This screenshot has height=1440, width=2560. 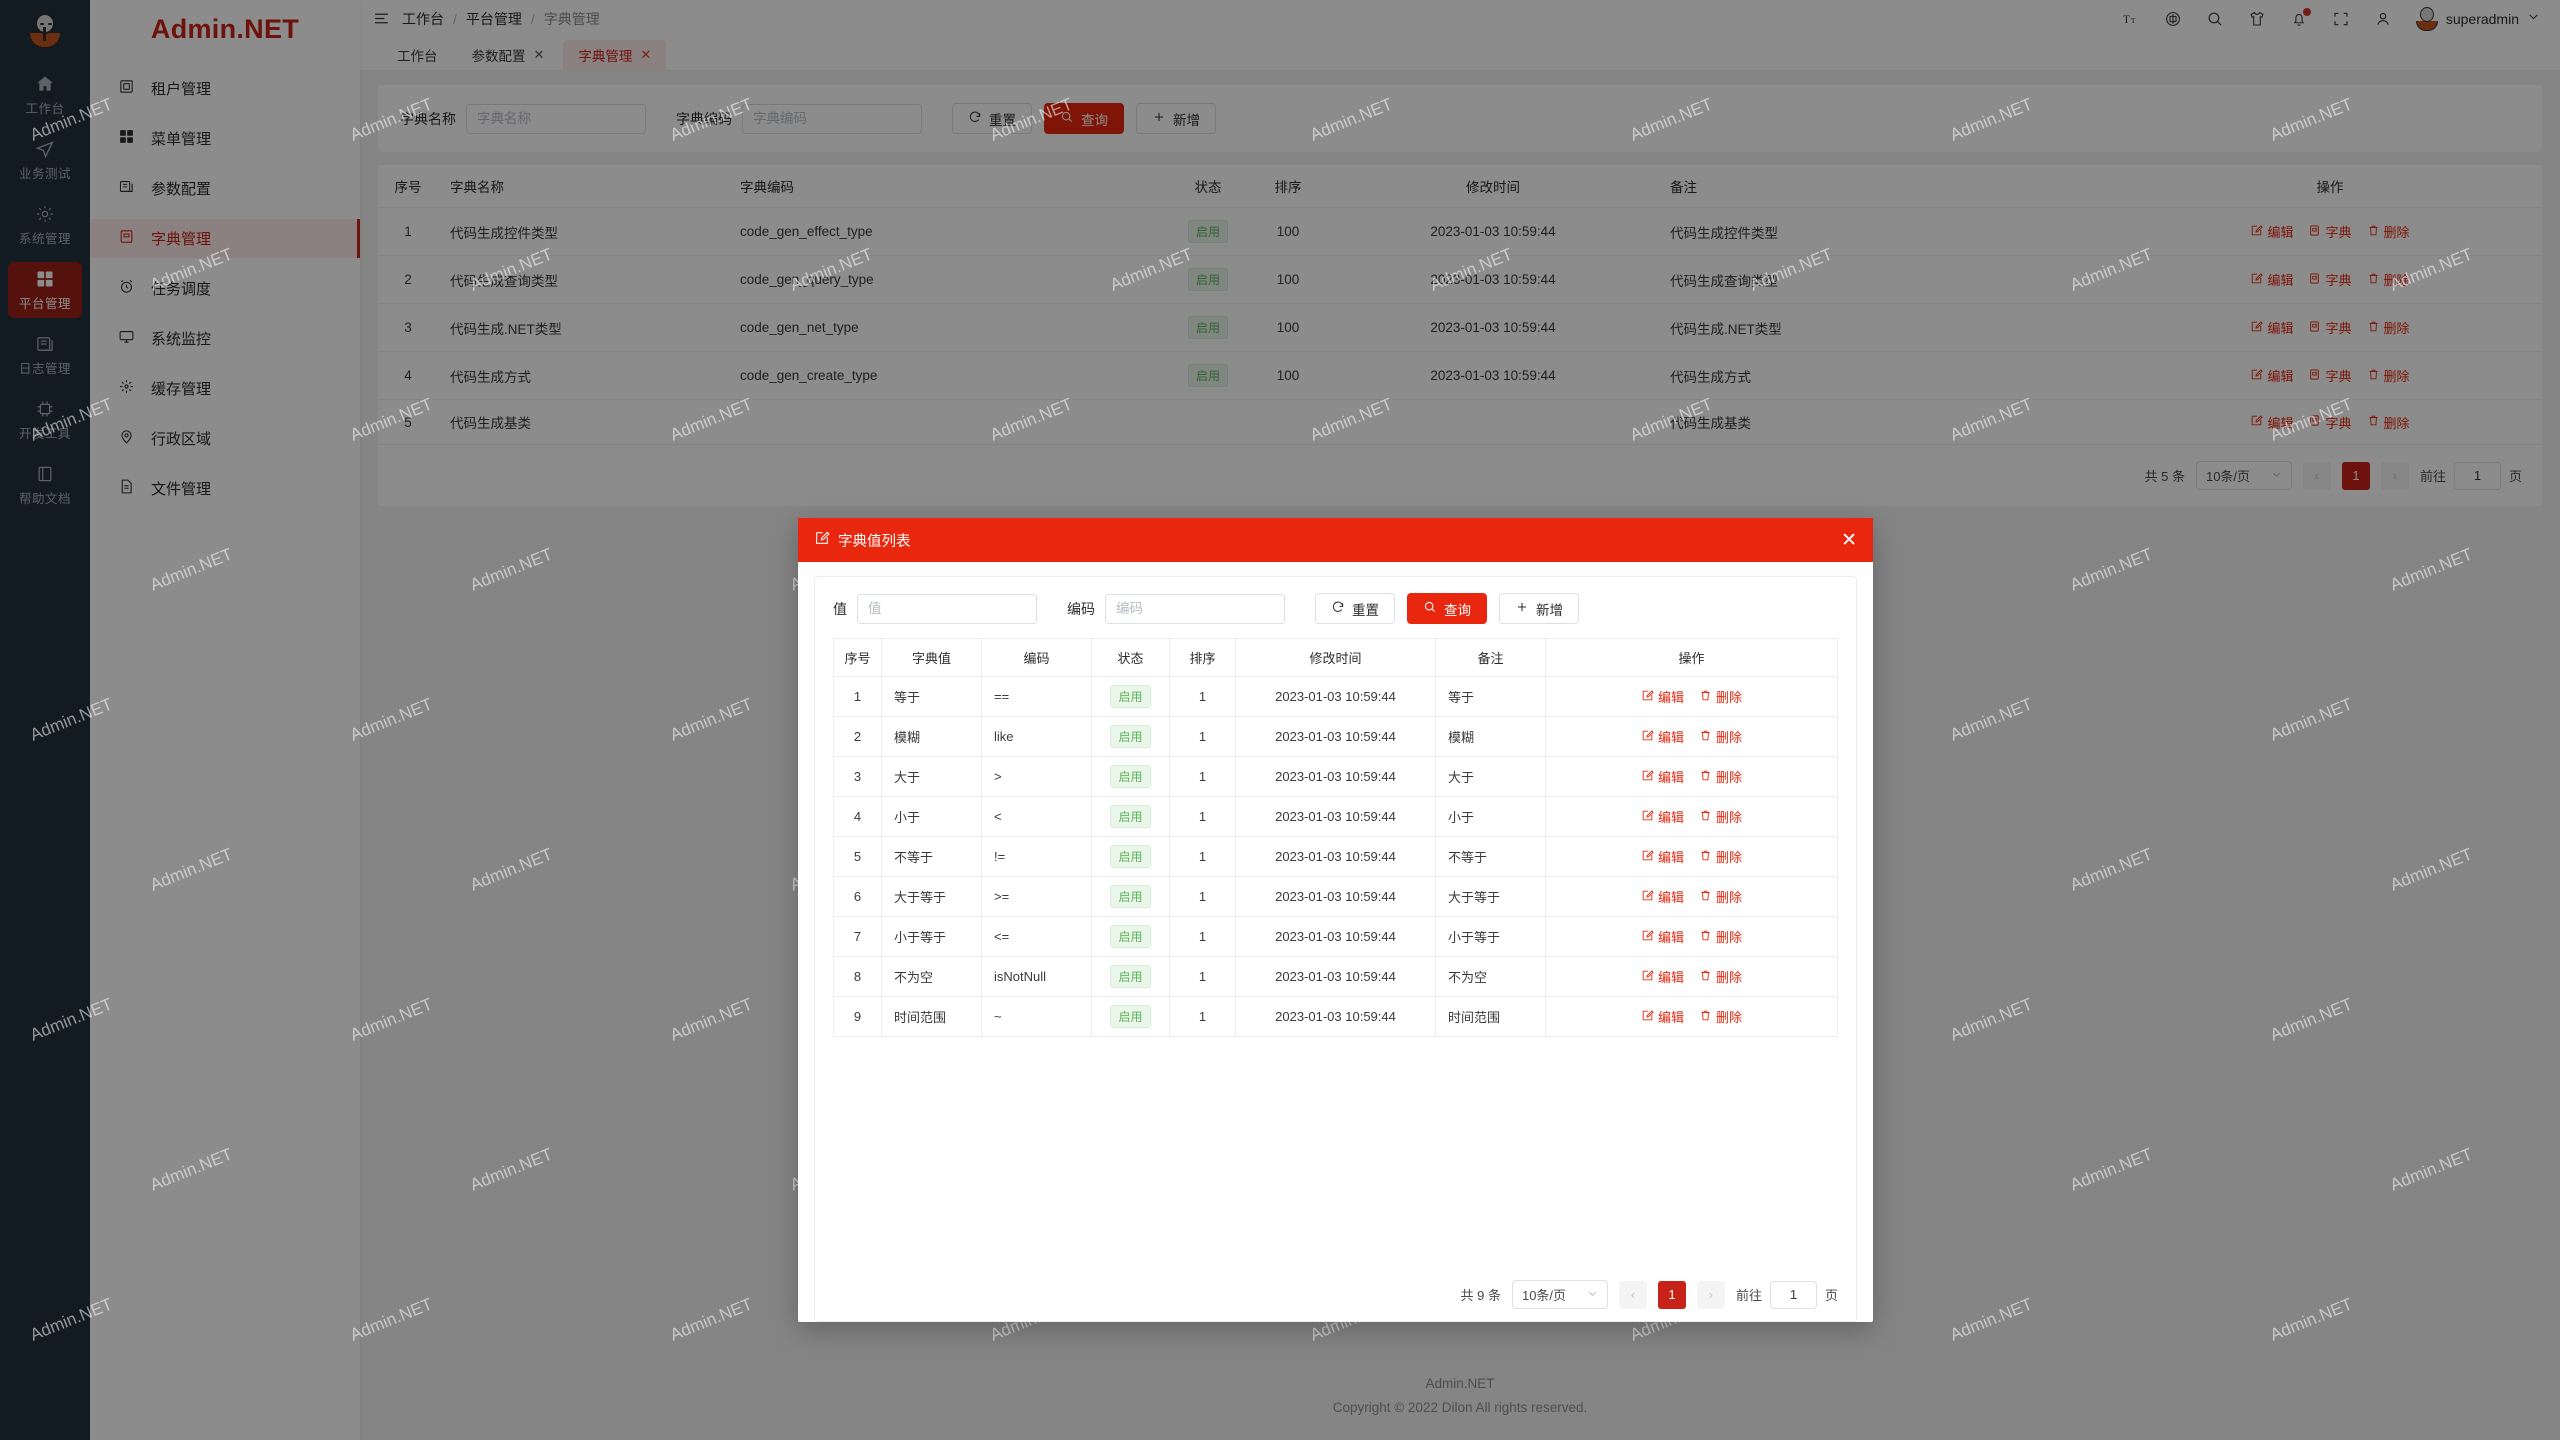 What do you see at coordinates (225, 438) in the screenshot?
I see `sidebar-item-region: 行政区域` at bounding box center [225, 438].